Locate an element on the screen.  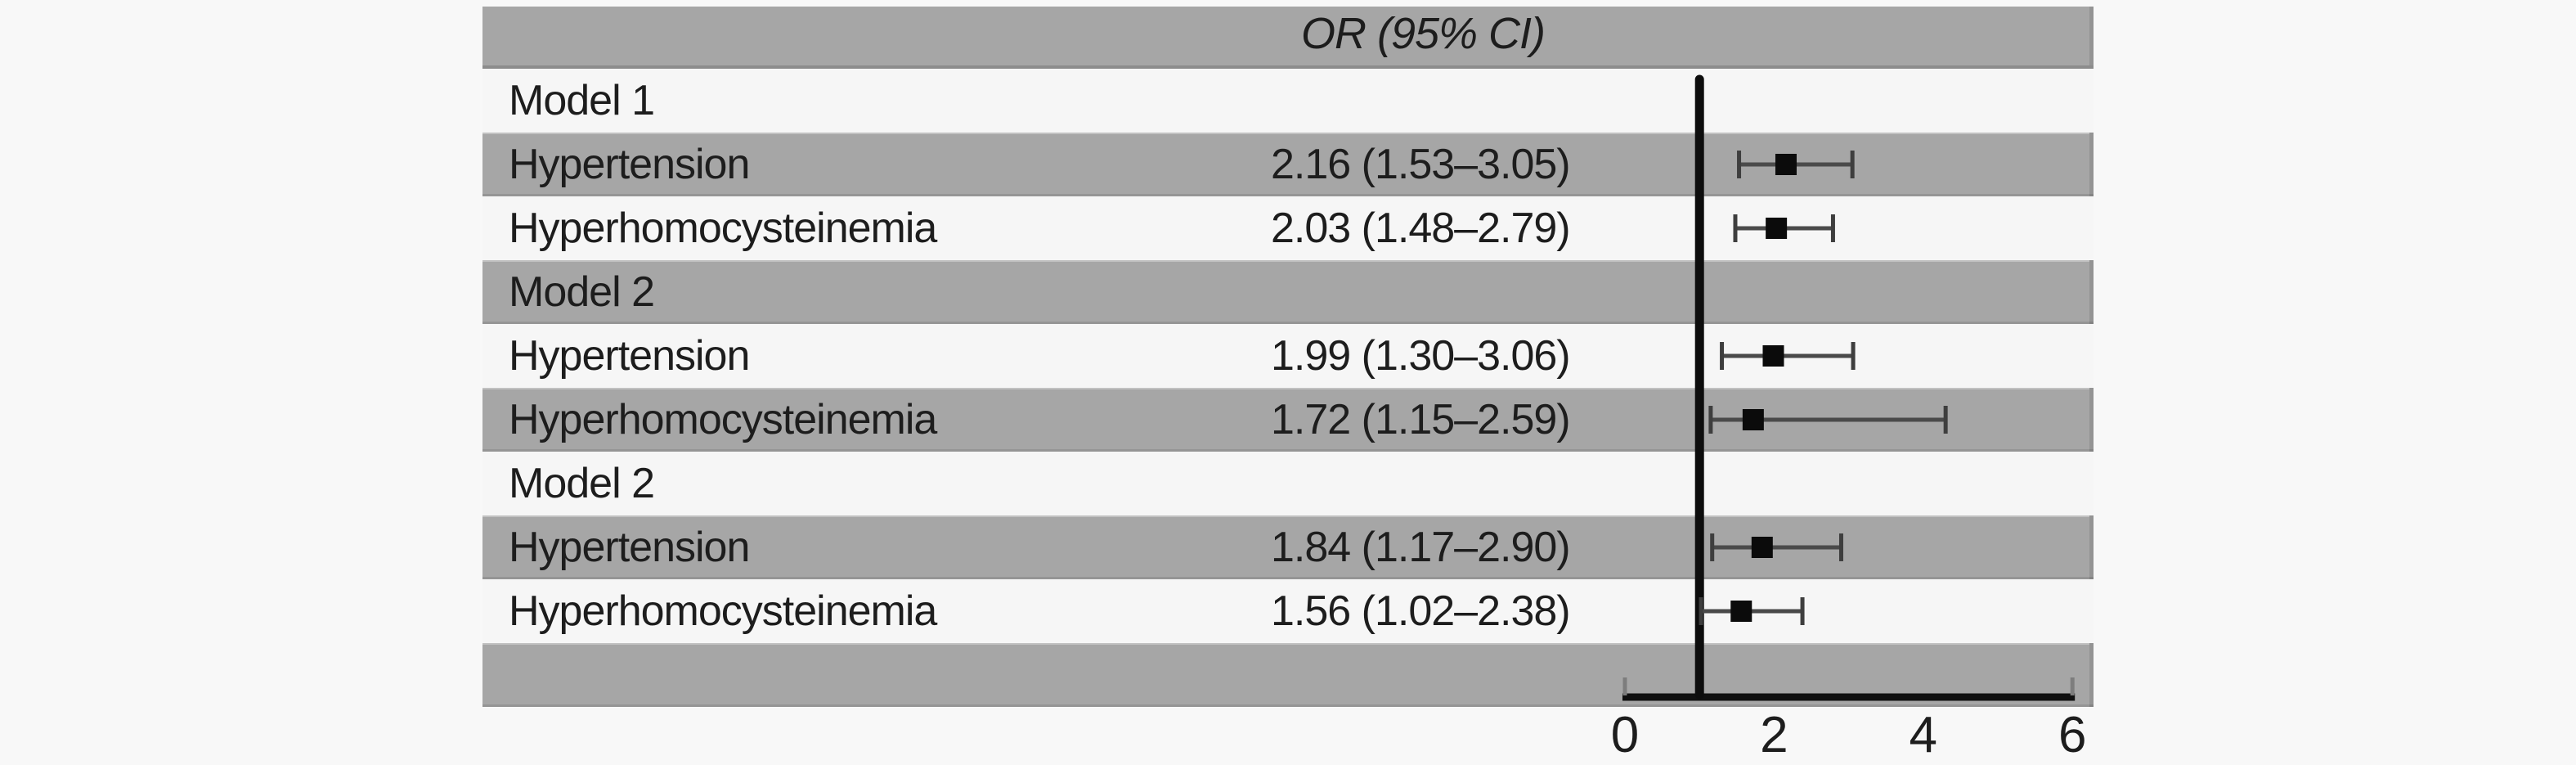
section-row-model-1: Model 1 is located at coordinates (1288, 101).